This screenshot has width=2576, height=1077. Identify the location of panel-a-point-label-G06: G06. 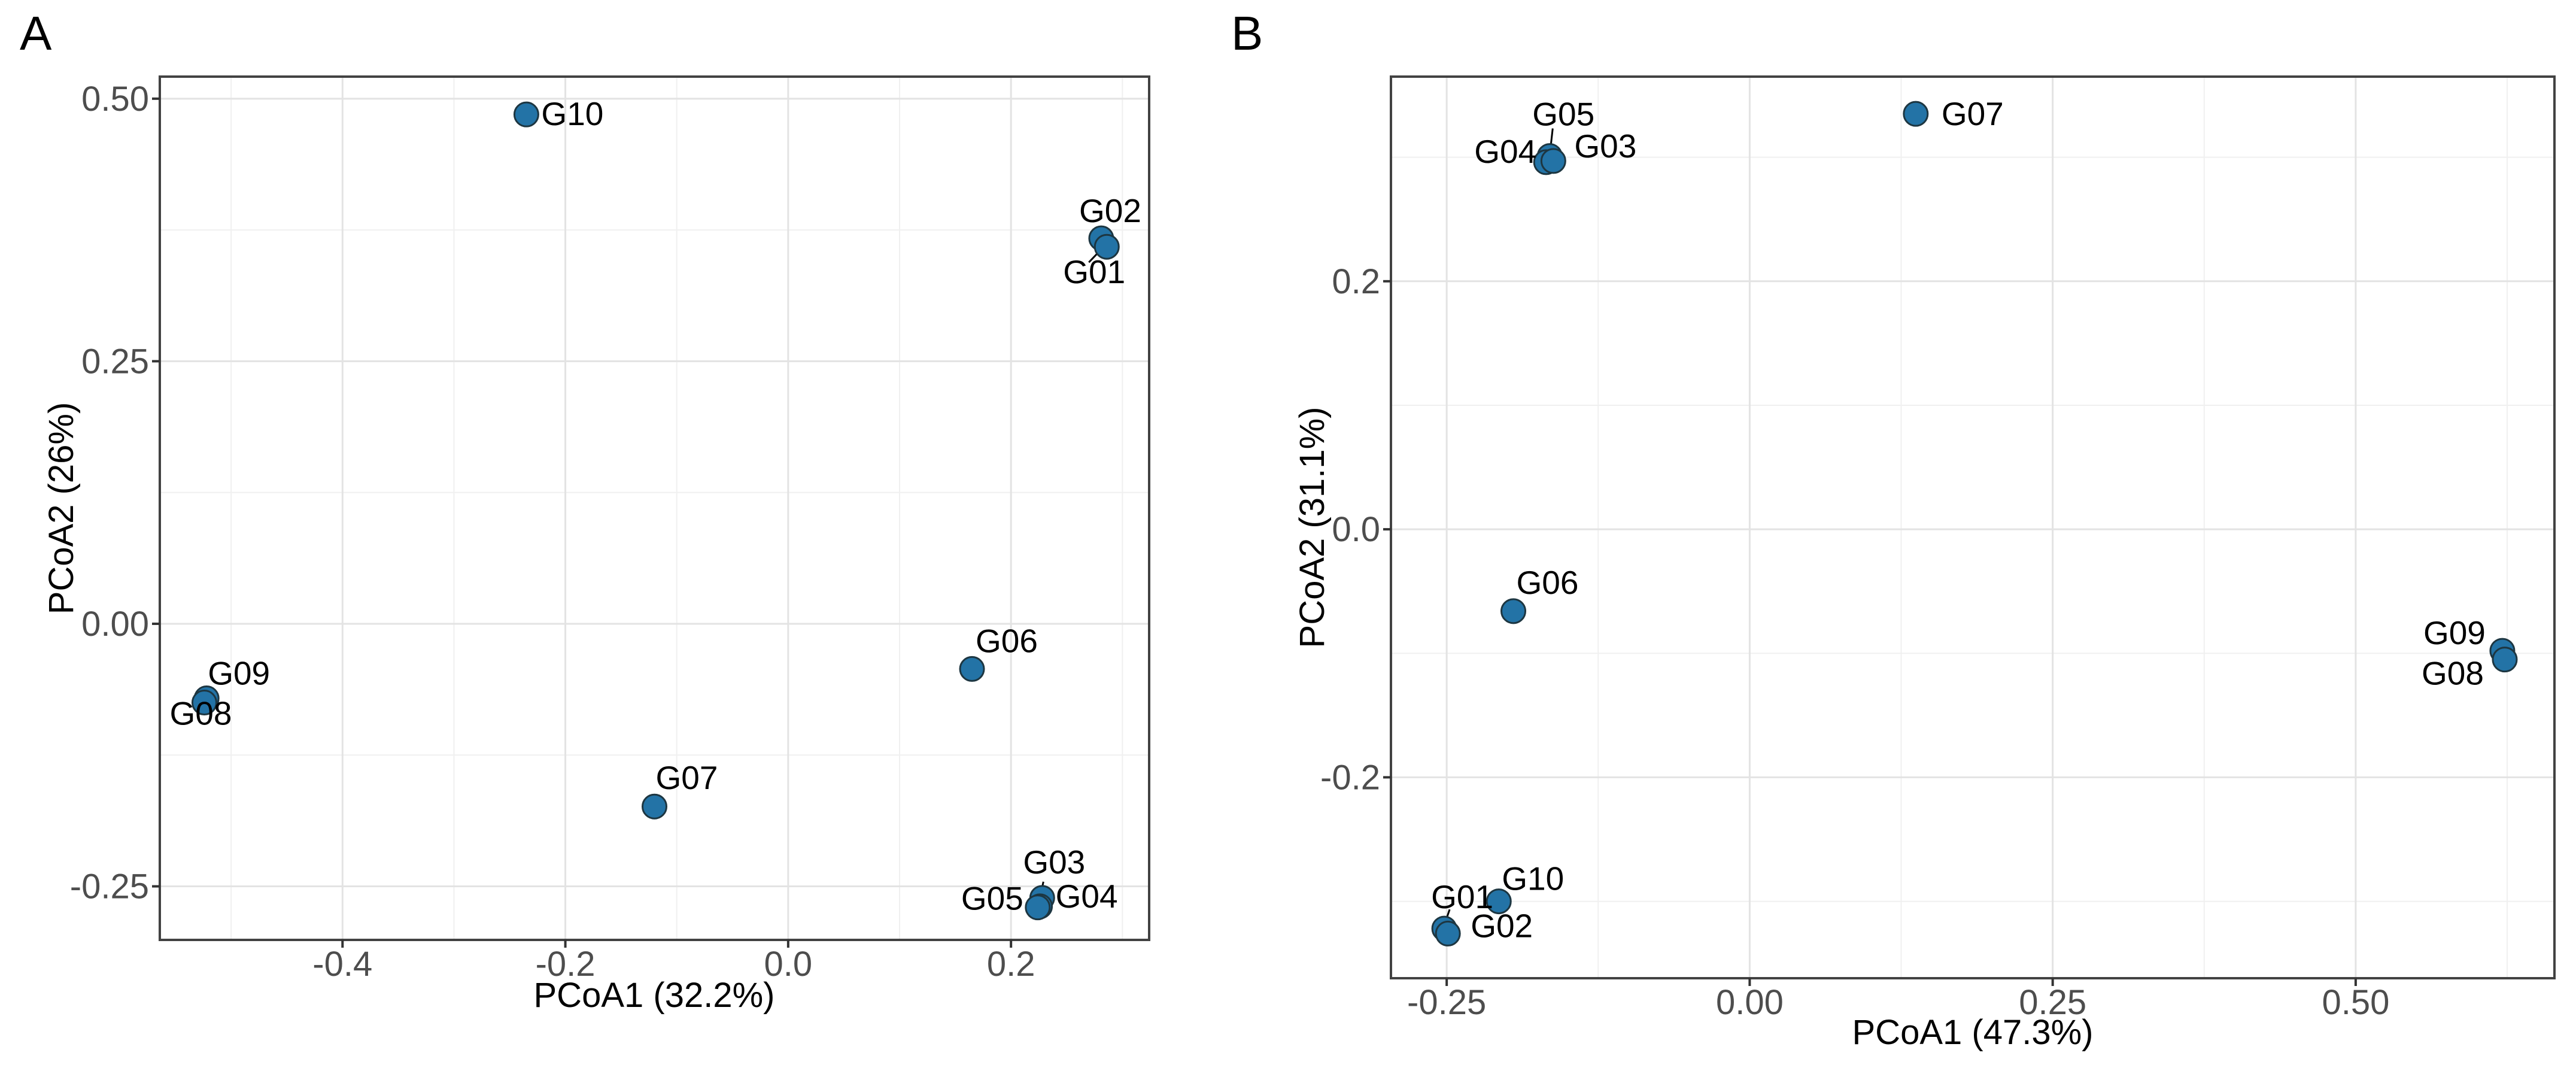
(1007, 640).